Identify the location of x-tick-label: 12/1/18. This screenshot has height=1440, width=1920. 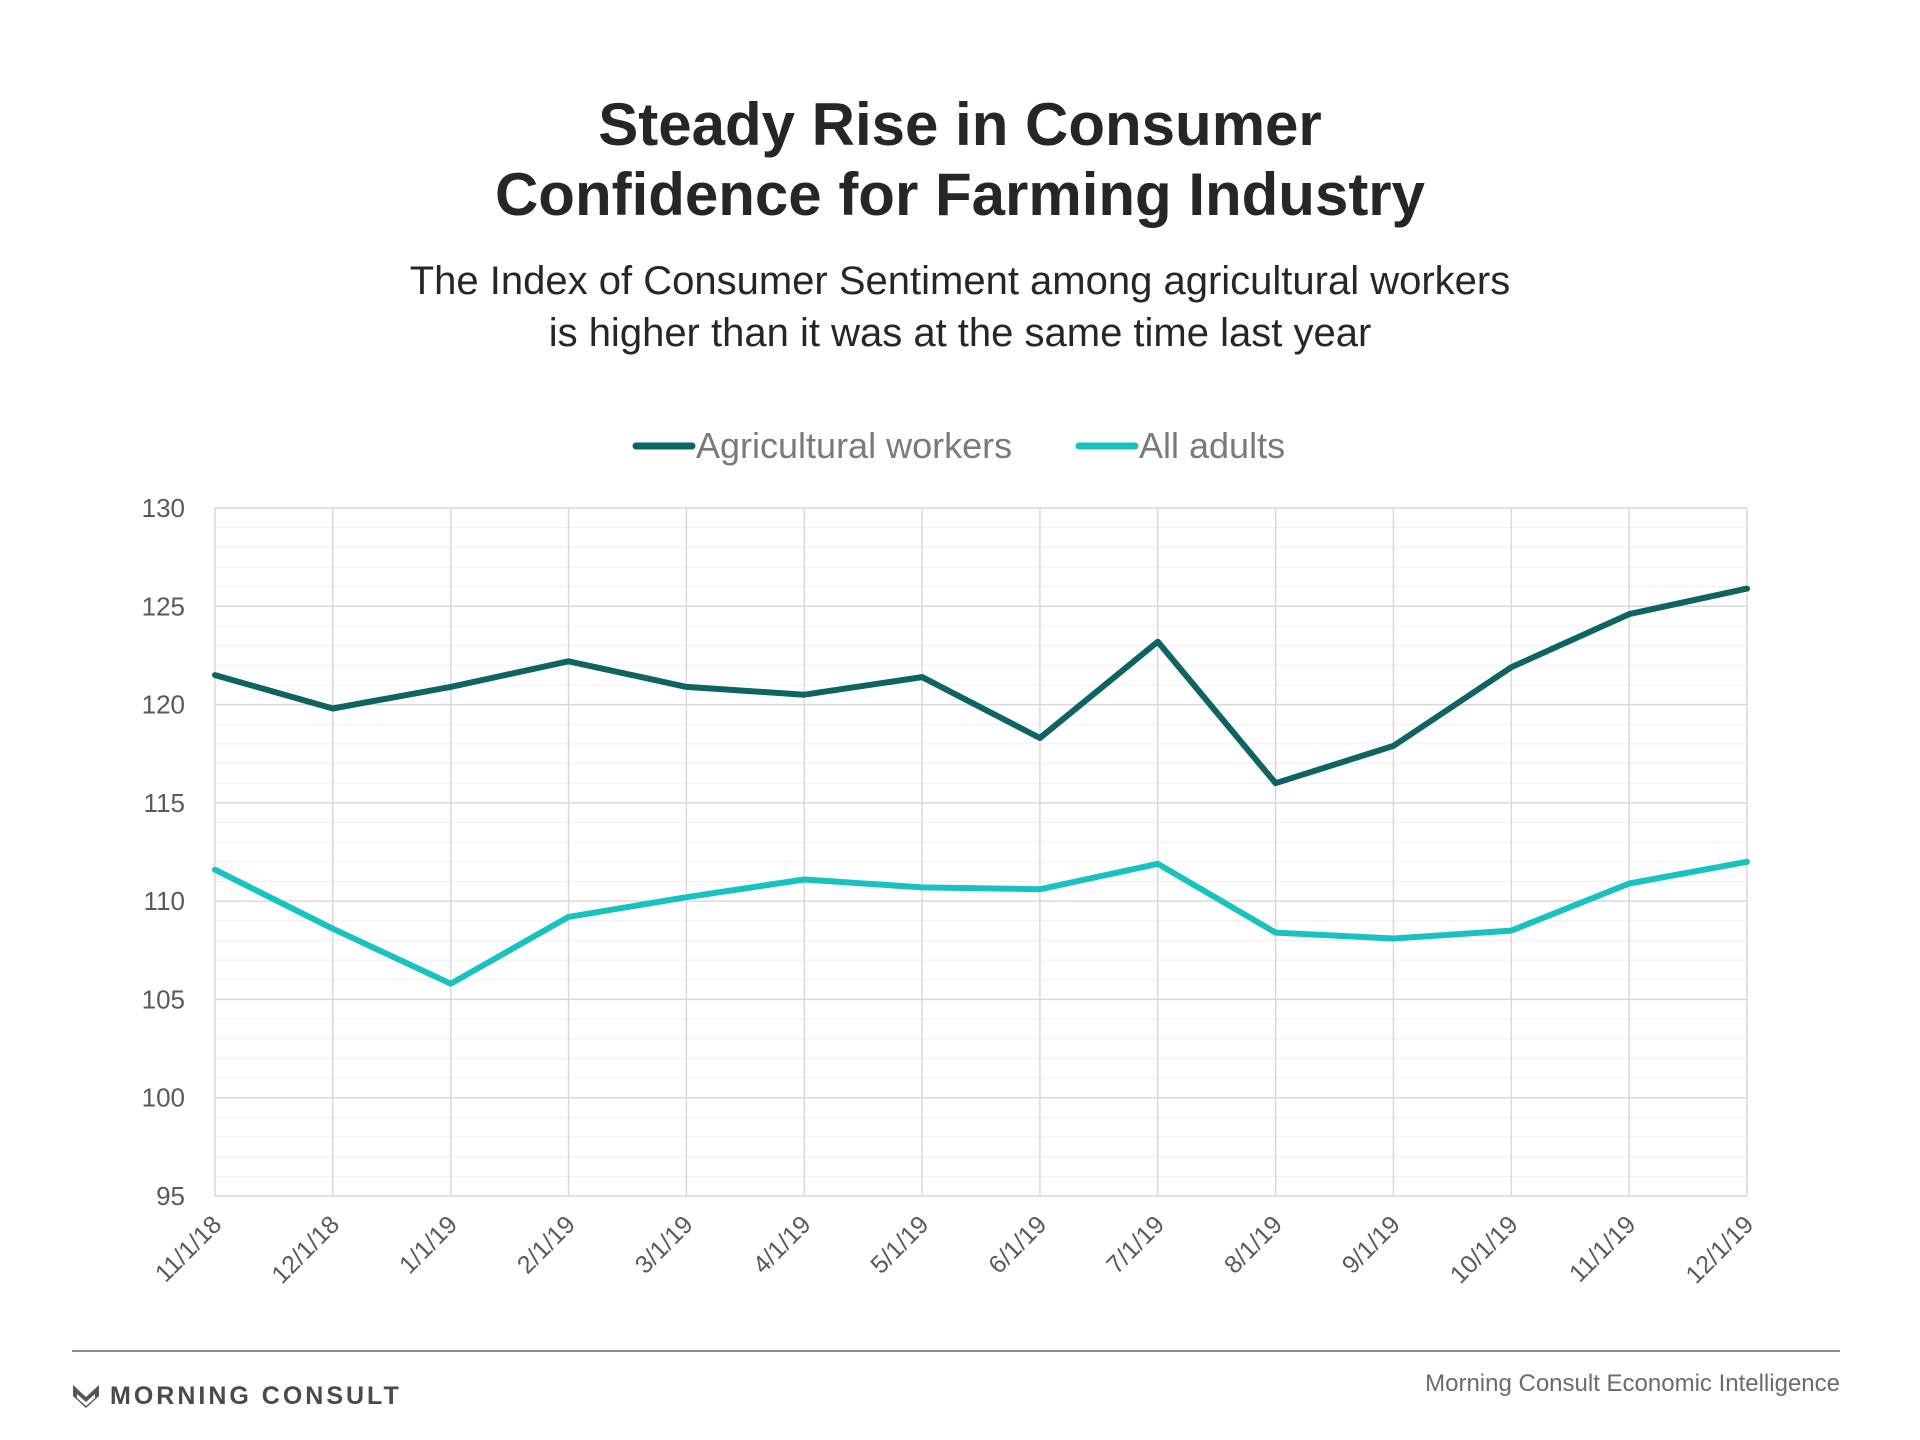
(305, 1249).